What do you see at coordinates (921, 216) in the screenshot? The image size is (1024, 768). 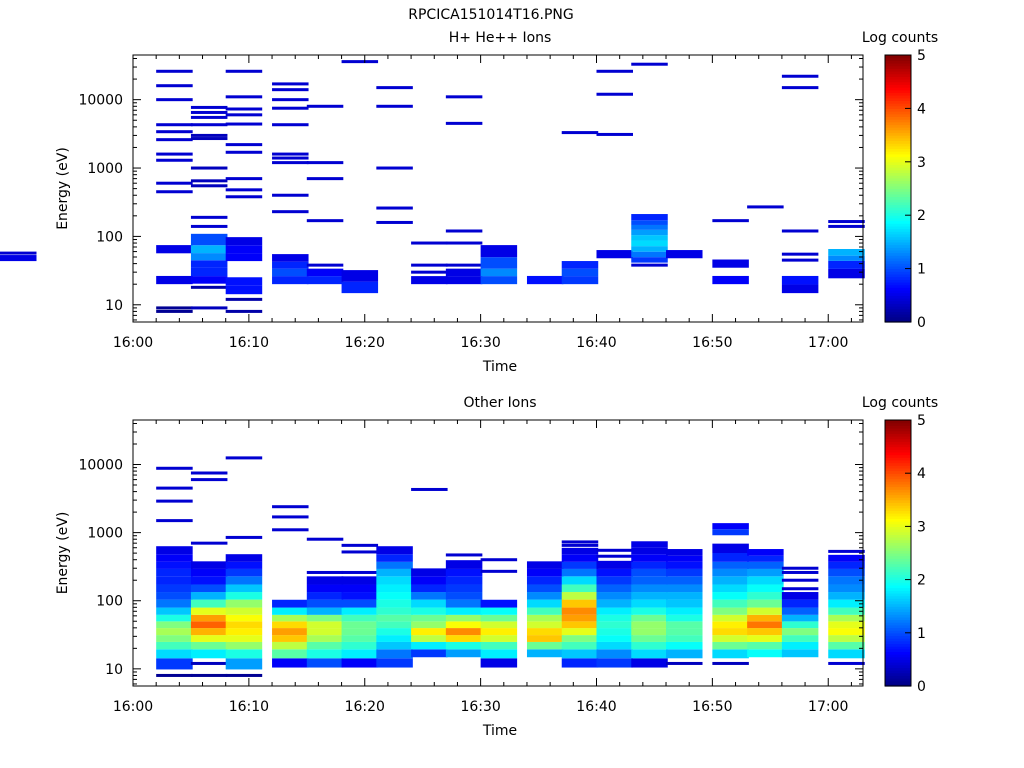 I see `colorbar-tick-label: 2` at bounding box center [921, 216].